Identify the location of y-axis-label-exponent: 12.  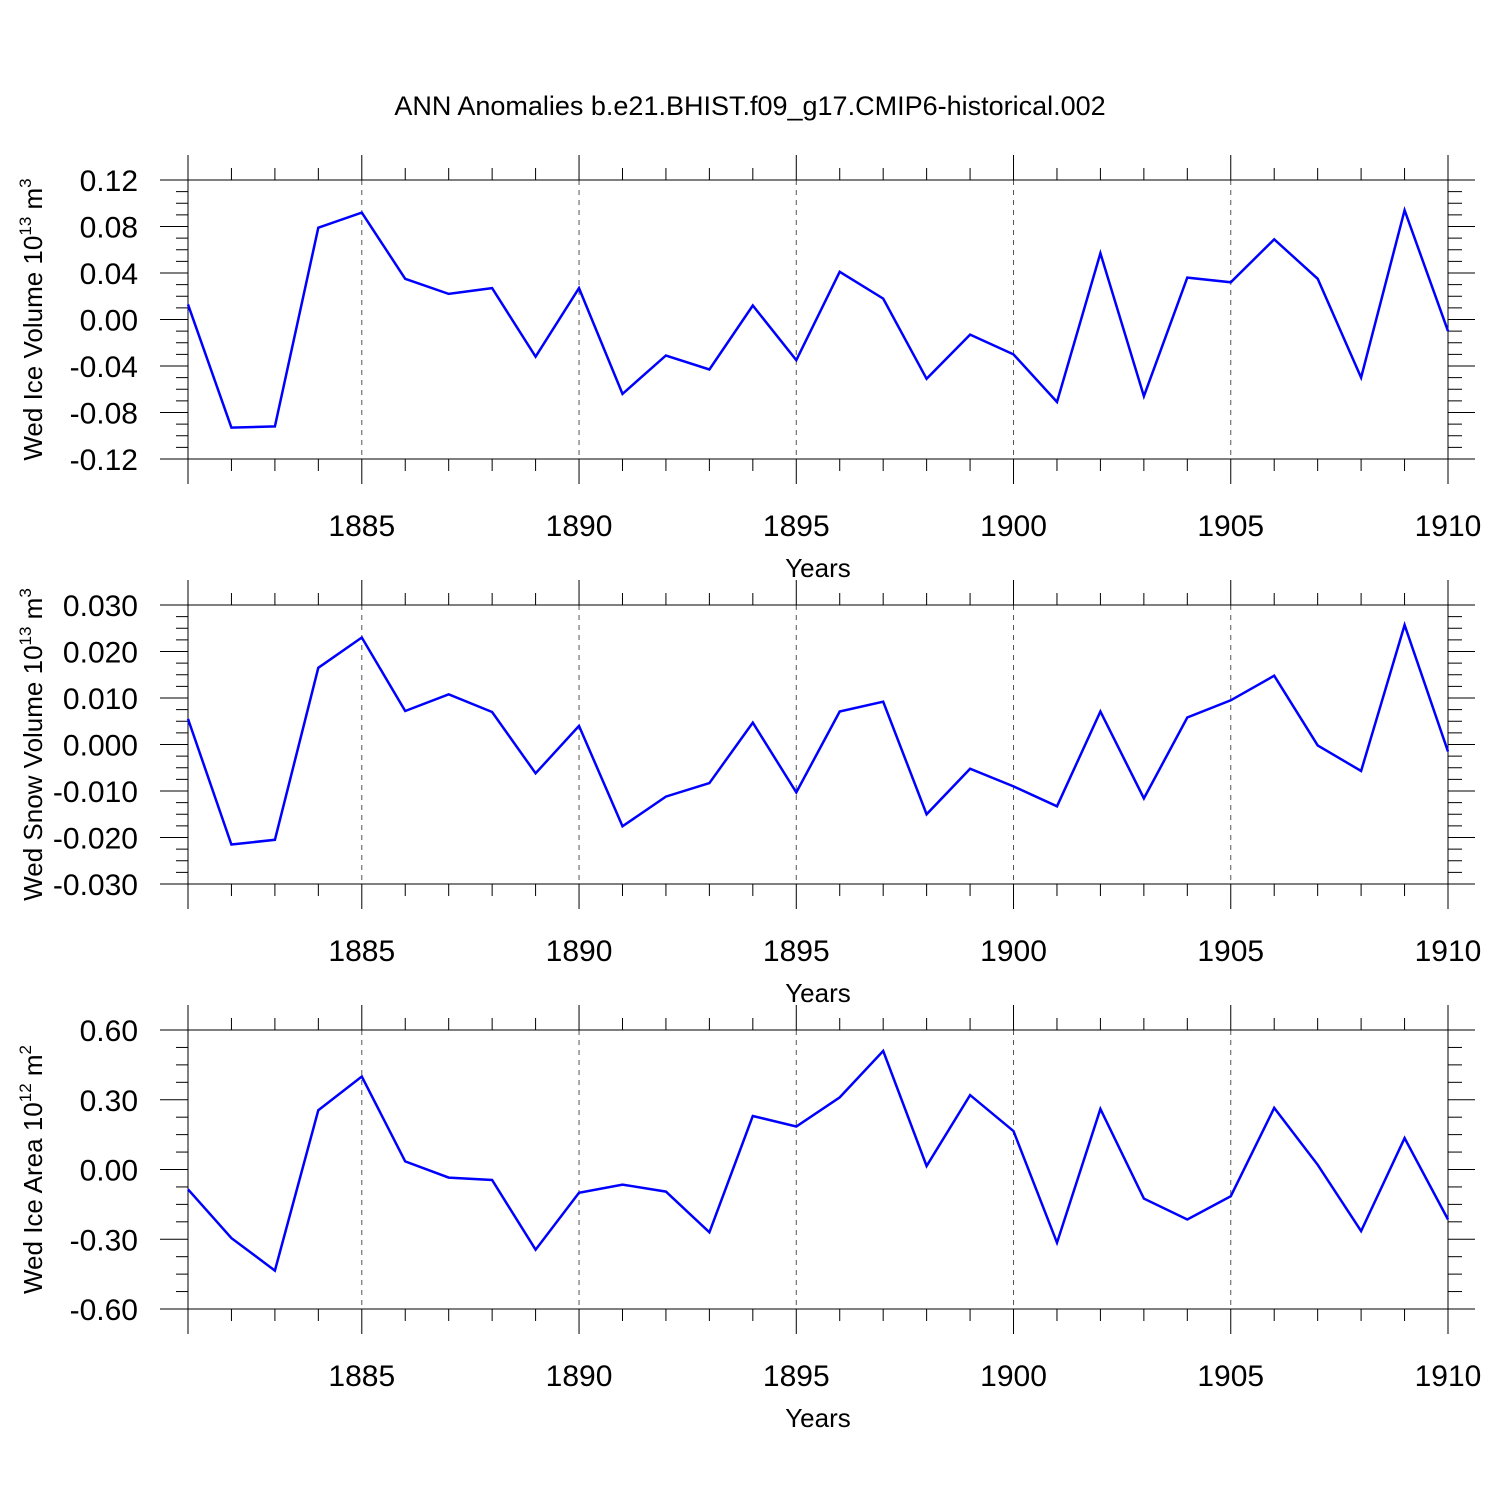
(25, 1092).